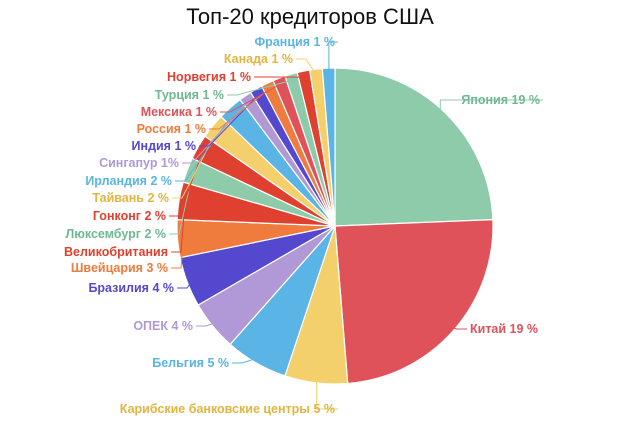 This screenshot has height=424, width=620. I want to click on slice-label: Гонконг 2 %, so click(129, 216).